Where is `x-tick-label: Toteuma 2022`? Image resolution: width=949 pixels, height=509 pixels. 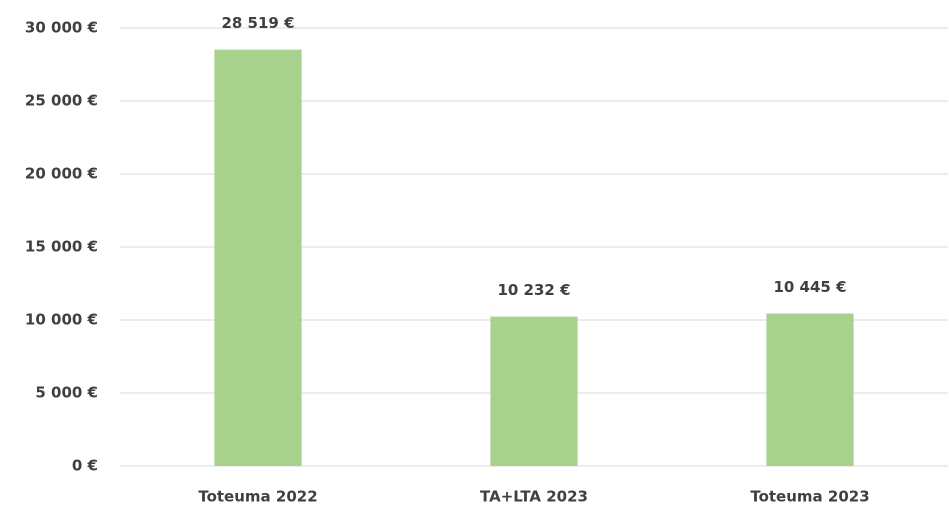 x-tick-label: Toteuma 2022 is located at coordinates (257, 497).